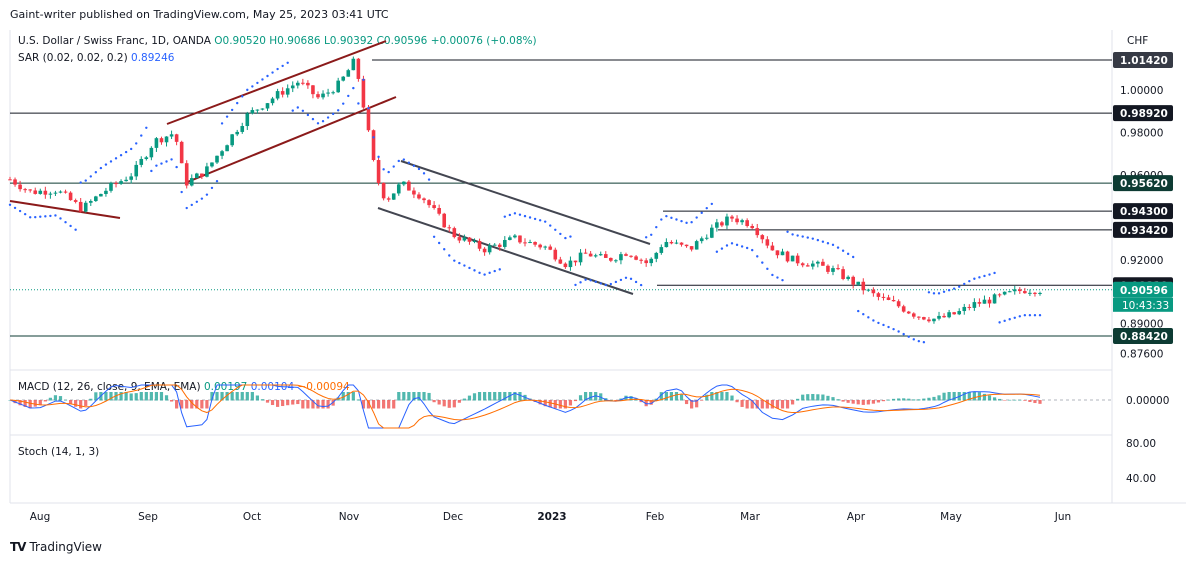  I want to click on channel-gray-upper, so click(525, 202).